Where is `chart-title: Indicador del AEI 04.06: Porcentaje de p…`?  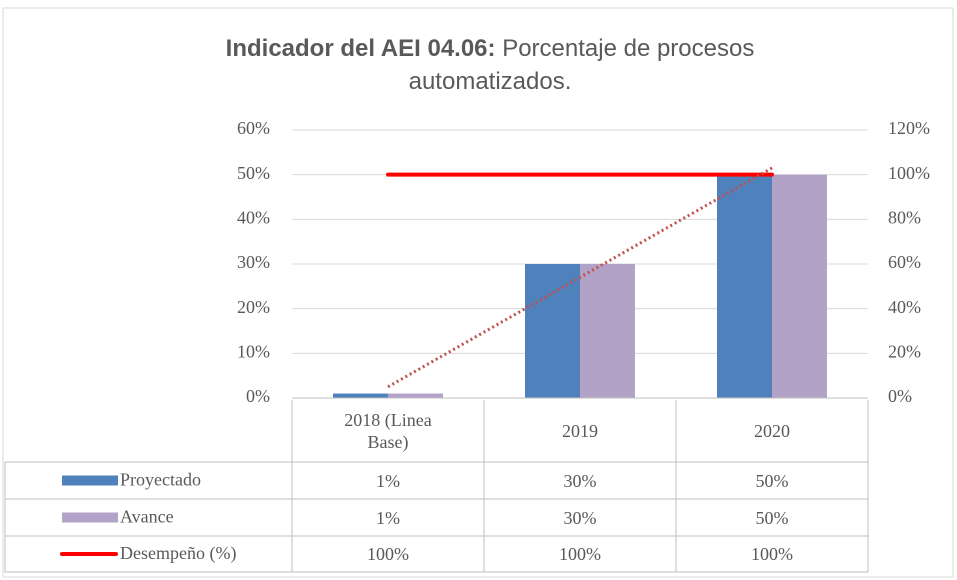
chart-title: Indicador del AEI 04.06: Porcentaje de p… is located at coordinates (490, 65).